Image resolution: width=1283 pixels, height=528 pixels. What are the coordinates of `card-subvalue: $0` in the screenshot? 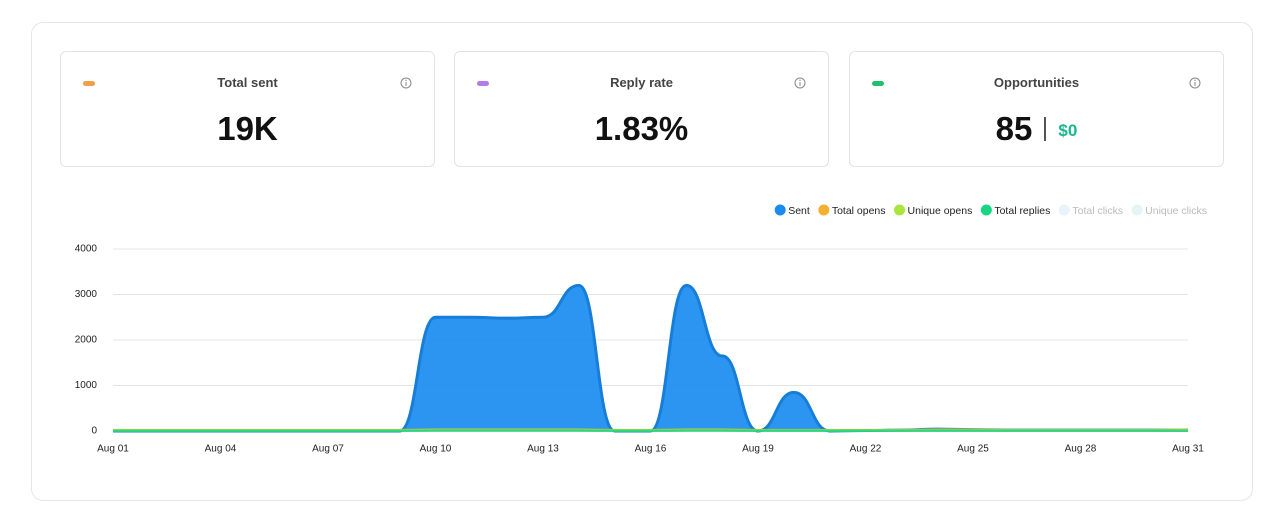 It's located at (1068, 130).